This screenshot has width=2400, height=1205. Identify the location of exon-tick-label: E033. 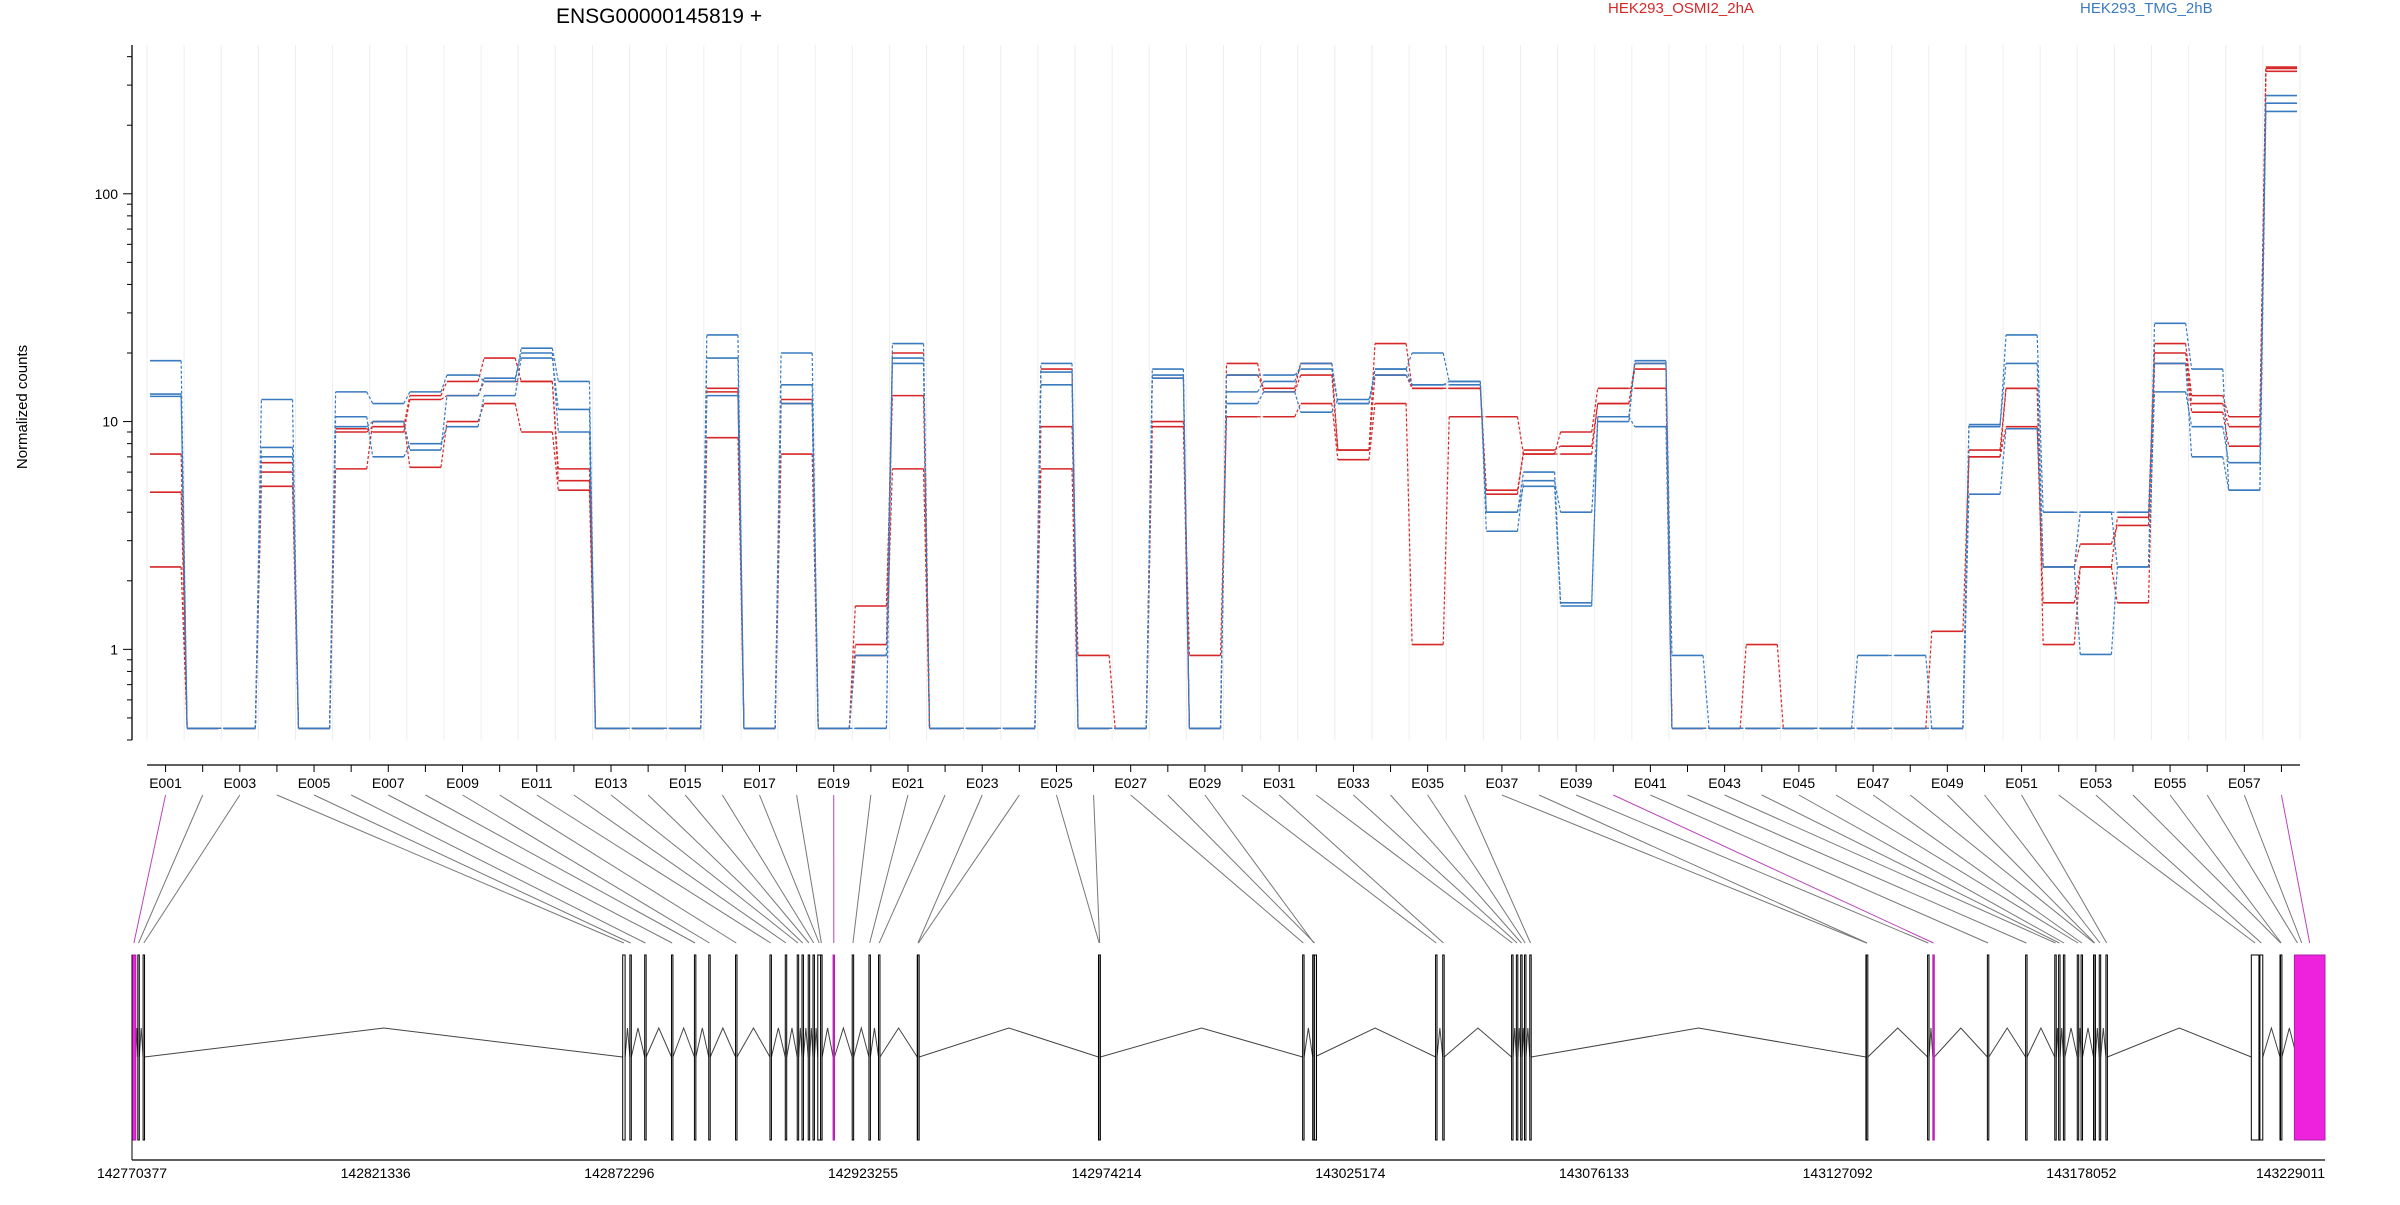
(1353, 783).